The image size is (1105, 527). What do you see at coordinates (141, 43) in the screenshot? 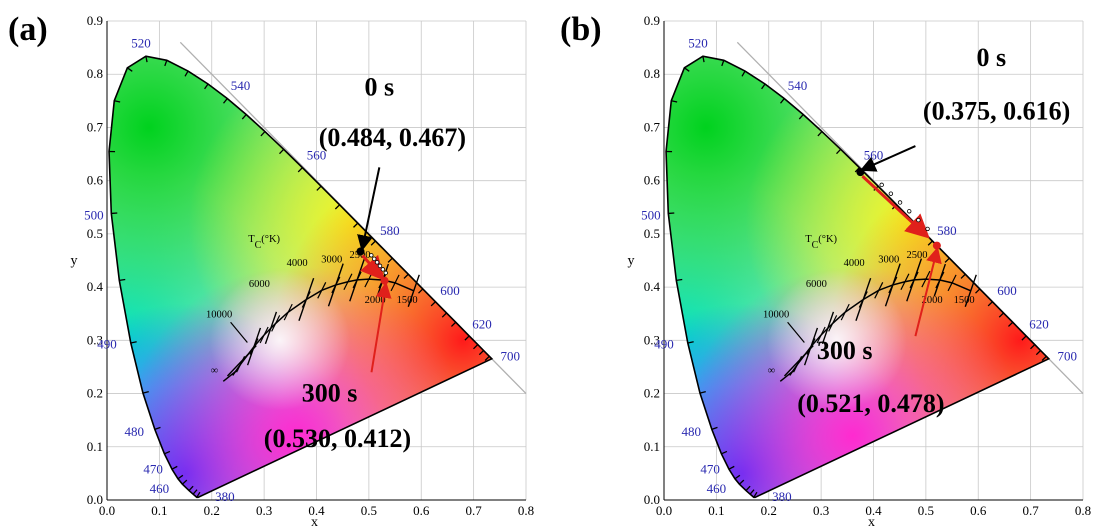
I see `wavelength-label-520: 520` at bounding box center [141, 43].